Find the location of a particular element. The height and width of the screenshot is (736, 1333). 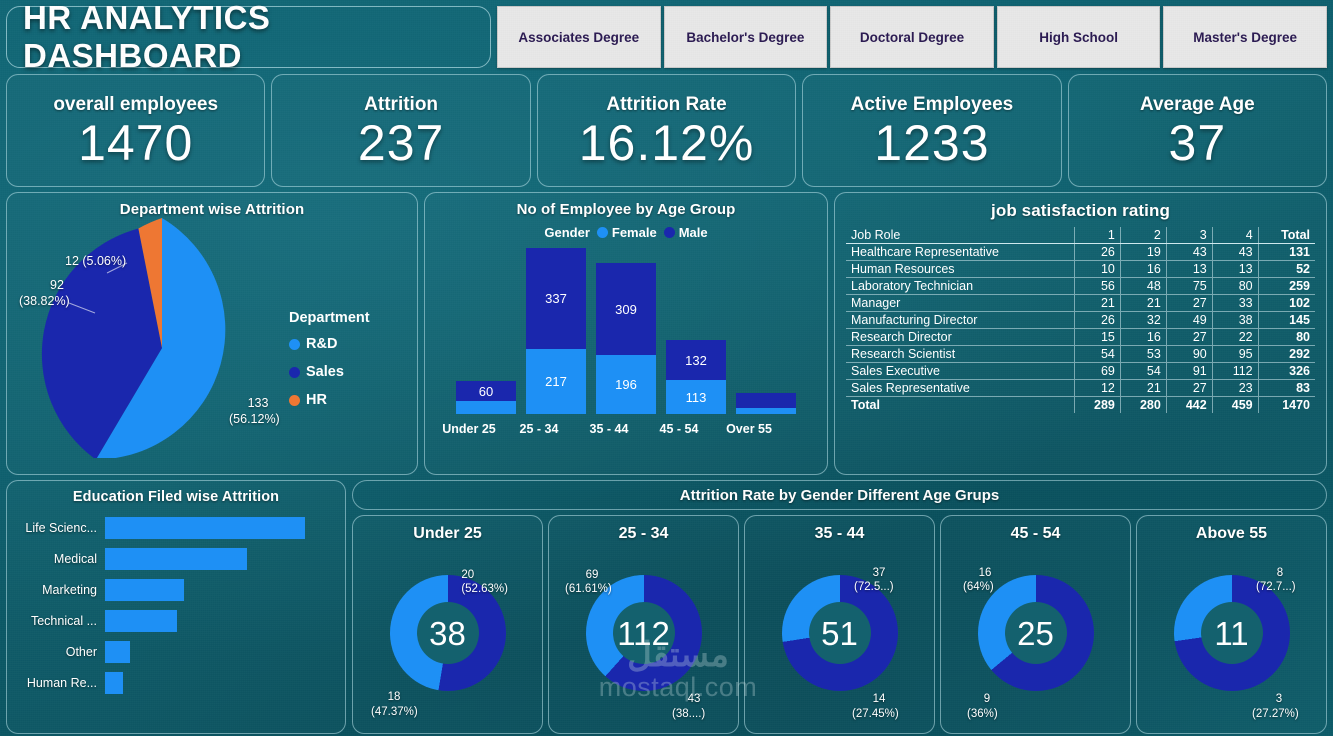

bar-segment-male: 132 is located at coordinates (696, 360).